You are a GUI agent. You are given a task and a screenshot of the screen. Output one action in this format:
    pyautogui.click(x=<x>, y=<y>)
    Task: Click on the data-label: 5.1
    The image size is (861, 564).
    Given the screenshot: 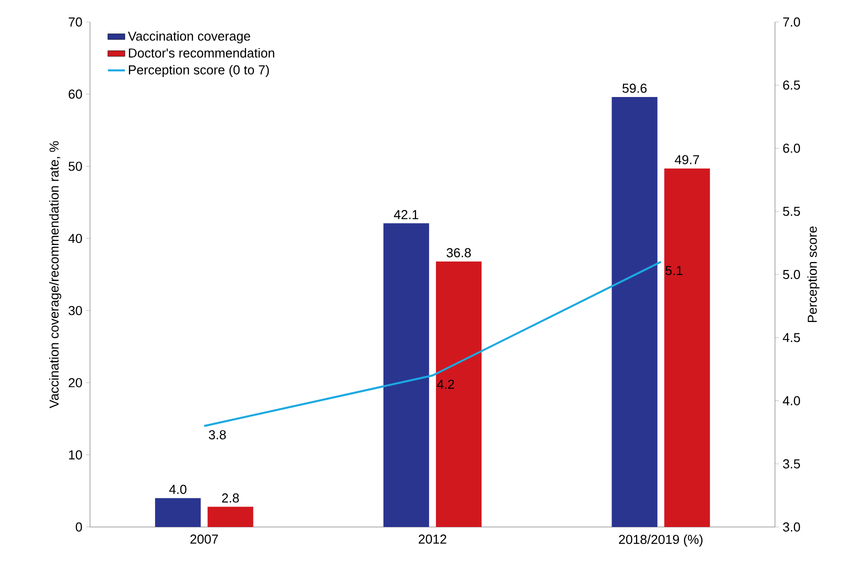 What is the action you would take?
    pyautogui.click(x=674, y=271)
    